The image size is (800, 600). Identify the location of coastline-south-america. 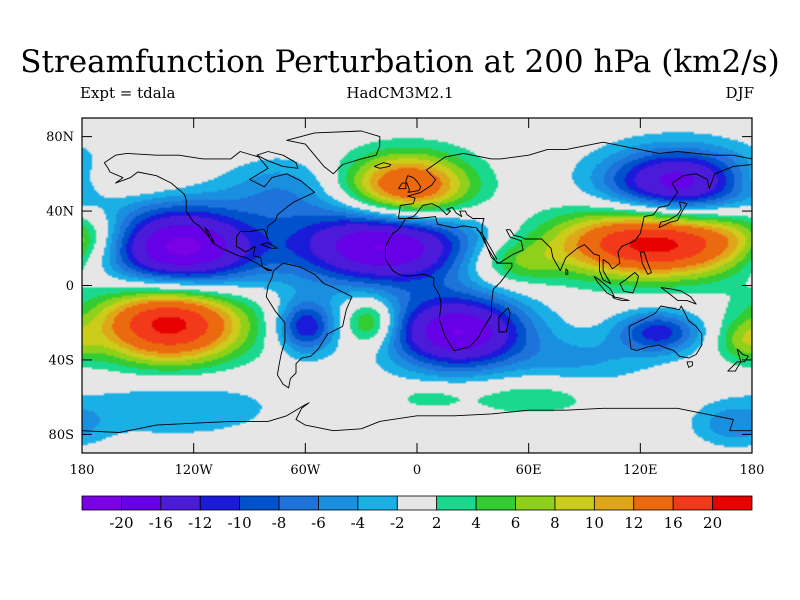
(309, 325).